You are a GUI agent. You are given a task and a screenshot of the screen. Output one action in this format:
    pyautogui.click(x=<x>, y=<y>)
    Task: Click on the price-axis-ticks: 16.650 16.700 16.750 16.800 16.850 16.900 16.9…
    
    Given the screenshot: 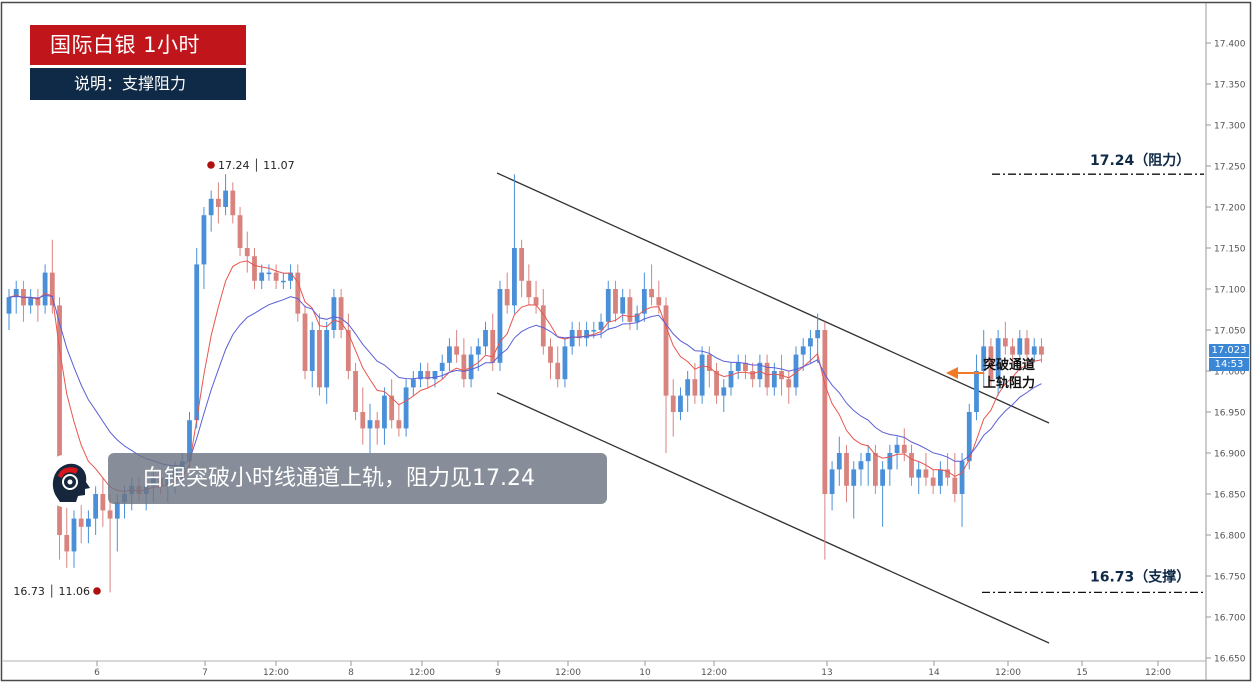 What is the action you would take?
    pyautogui.click(x=1226, y=352)
    